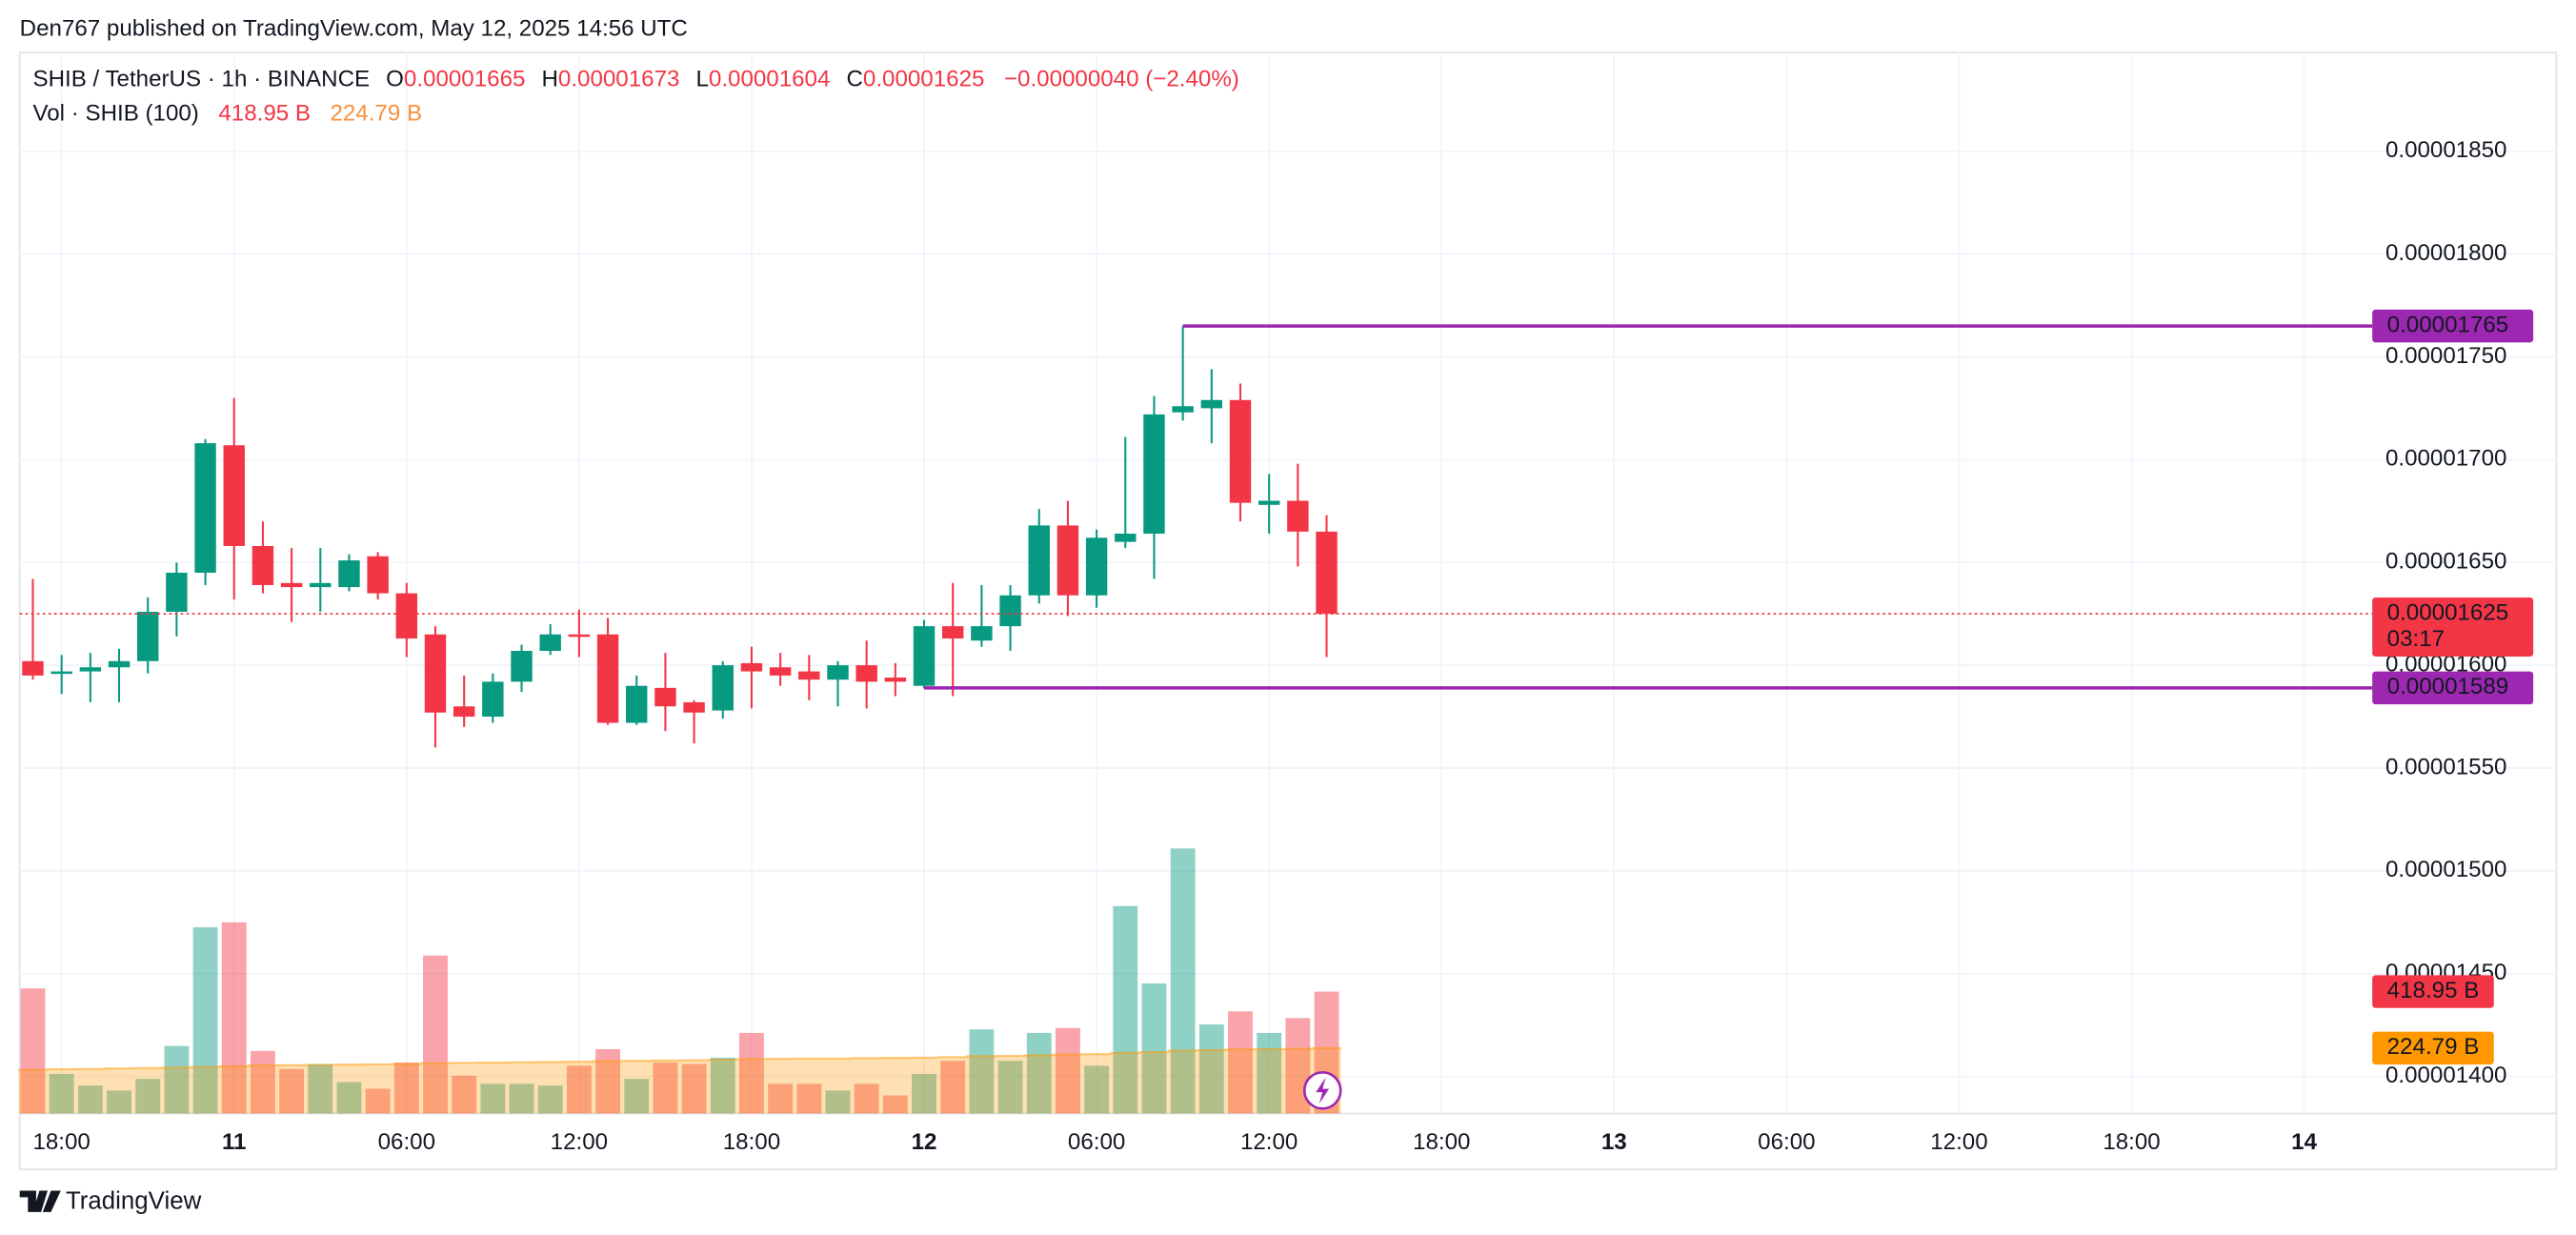 The width and height of the screenshot is (2576, 1235). What do you see at coordinates (115, 114) in the screenshot?
I see `volume-title: Vol · SHIB (100)` at bounding box center [115, 114].